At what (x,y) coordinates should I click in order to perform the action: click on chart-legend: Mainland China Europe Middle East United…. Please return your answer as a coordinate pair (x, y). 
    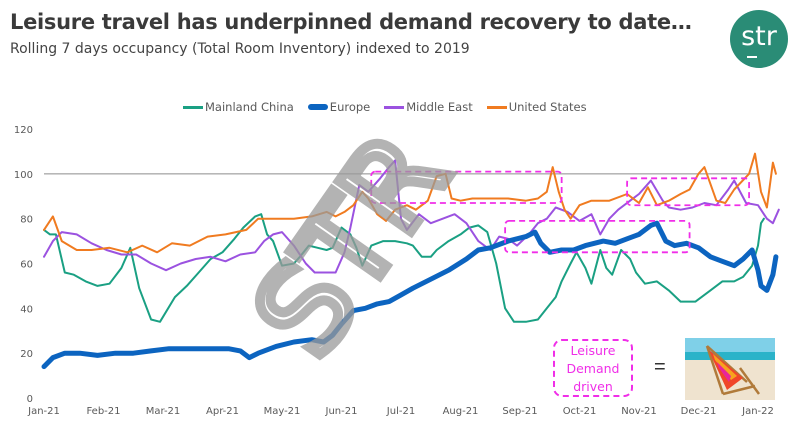
    Looking at the image, I should click on (385, 107).